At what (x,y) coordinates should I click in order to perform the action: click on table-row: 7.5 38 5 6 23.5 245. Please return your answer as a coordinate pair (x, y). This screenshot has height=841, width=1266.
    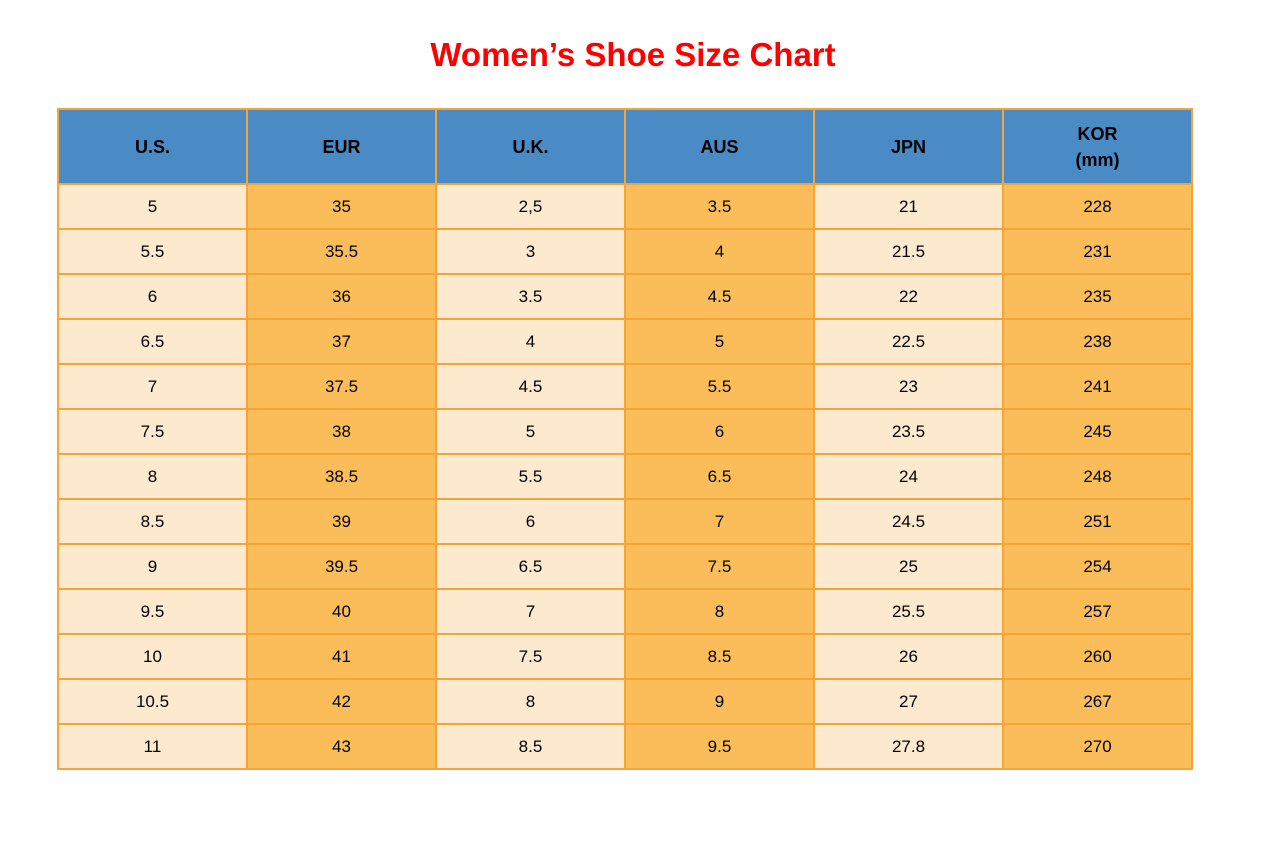
    Looking at the image, I should click on (625, 431).